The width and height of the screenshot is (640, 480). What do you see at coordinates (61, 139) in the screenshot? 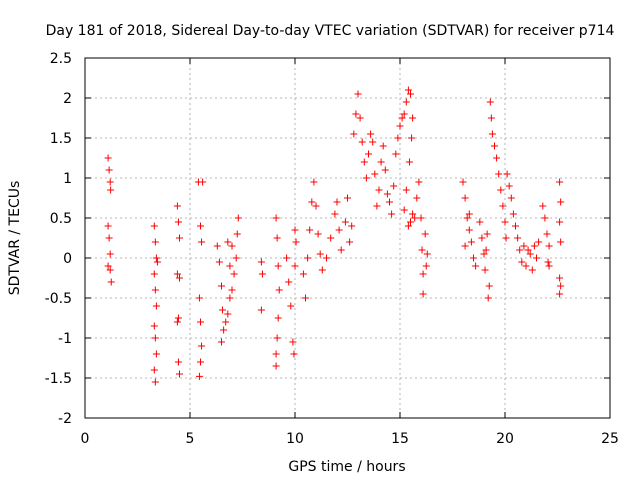
I see `y-tick-label: 1.5` at bounding box center [61, 139].